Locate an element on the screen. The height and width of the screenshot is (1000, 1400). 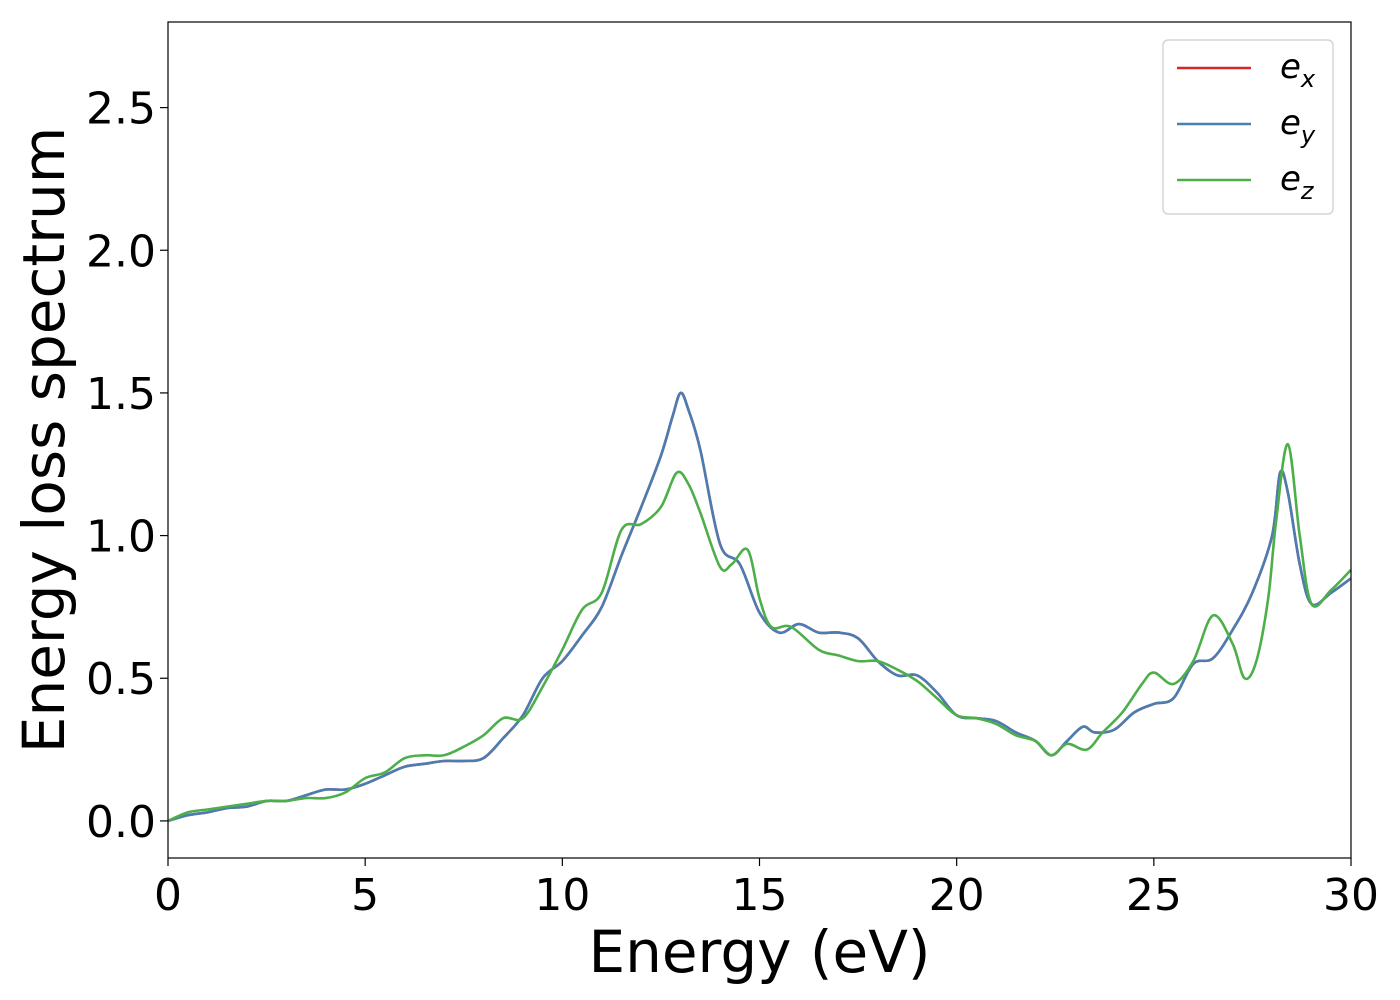
y-axis-label: Energy loss spectrum is located at coordinates (44, 440).